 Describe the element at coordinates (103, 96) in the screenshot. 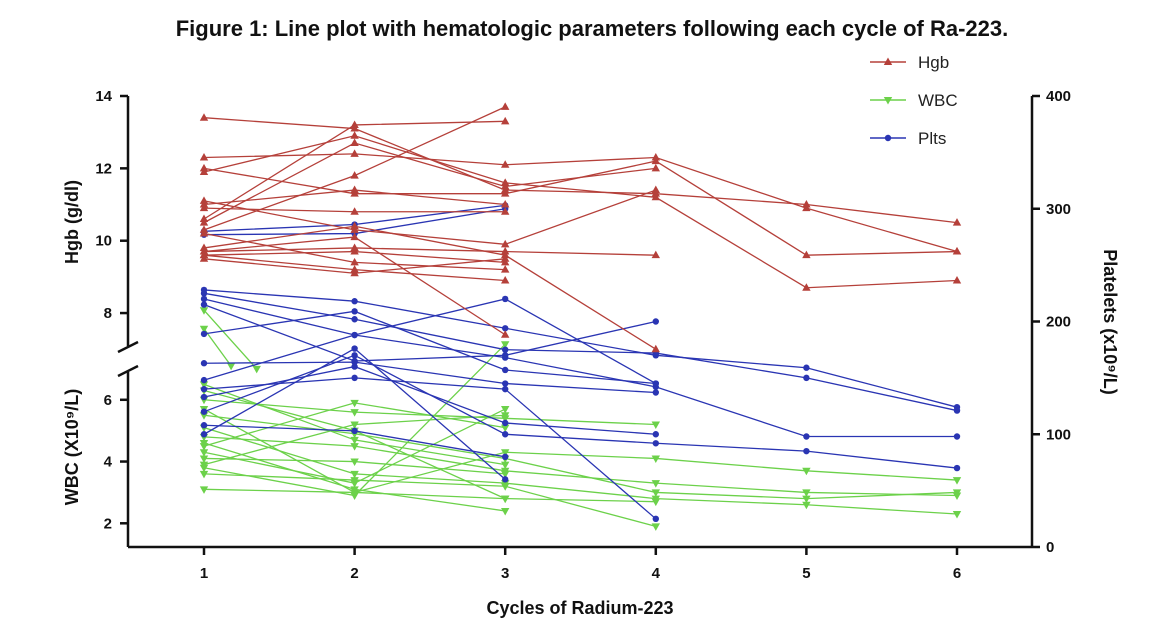

I see `hgb-tick-label: 14` at that location.